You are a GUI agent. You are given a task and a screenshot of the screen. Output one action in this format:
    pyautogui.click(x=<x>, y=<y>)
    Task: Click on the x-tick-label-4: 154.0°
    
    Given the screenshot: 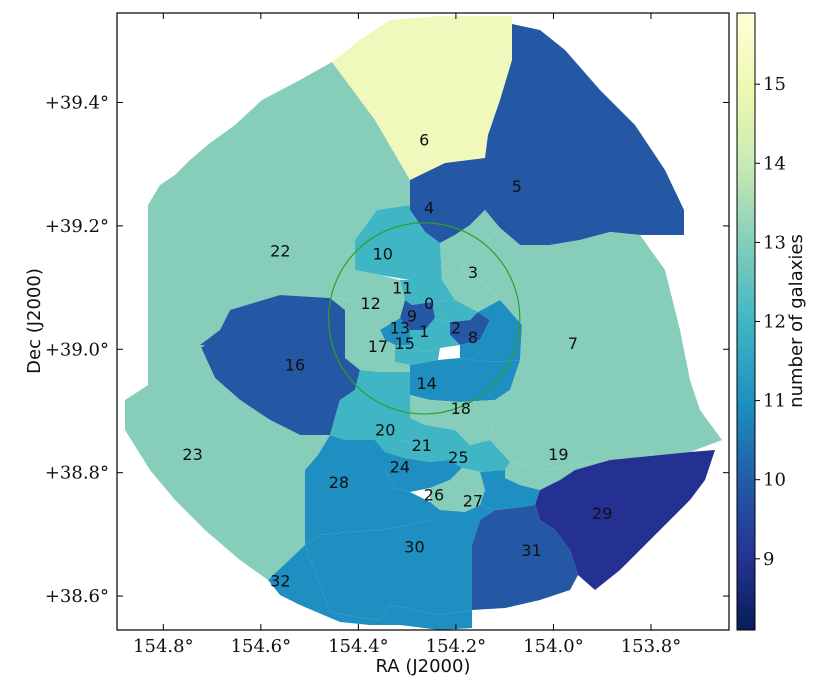 What is the action you would take?
    pyautogui.click(x=553, y=646)
    